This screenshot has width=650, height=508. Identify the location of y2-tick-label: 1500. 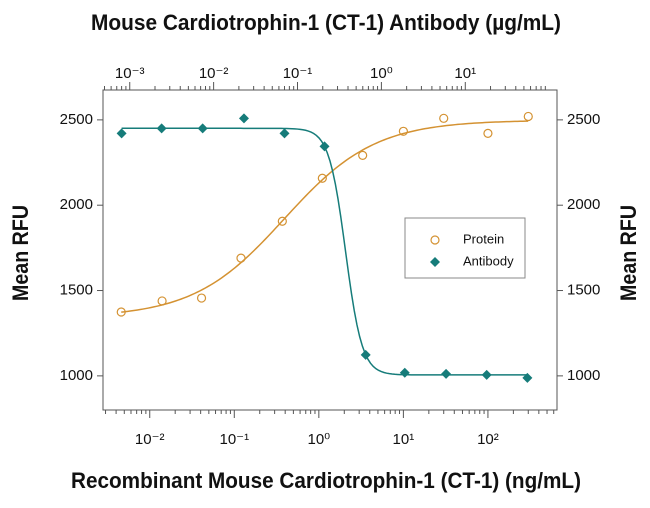
(583, 290).